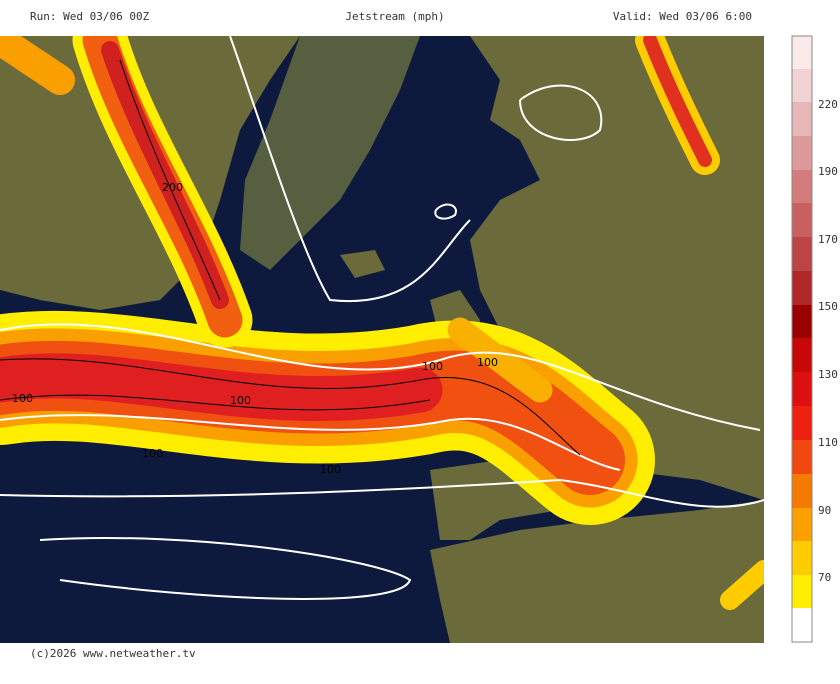  Describe the element at coordinates (828, 104) in the screenshot. I see `legend-label: 220` at that location.